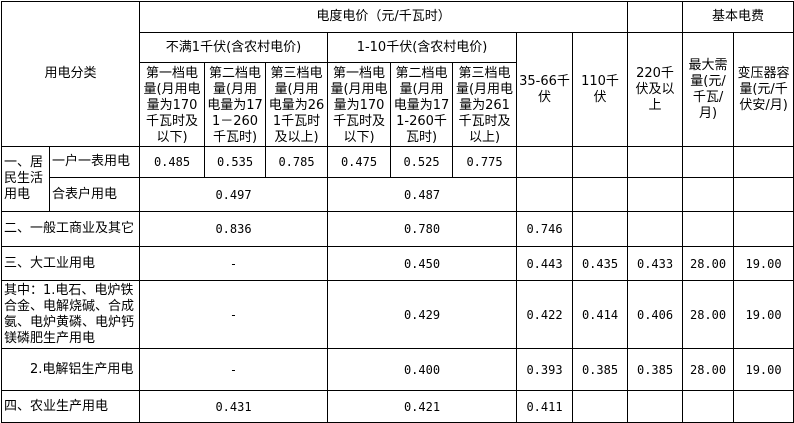 This screenshot has width=794, height=423. Describe the element at coordinates (235, 104) in the screenshot. I see `tier-2-below-1kv: 第二档电量(月用电量为171－260千瓦时)` at that location.